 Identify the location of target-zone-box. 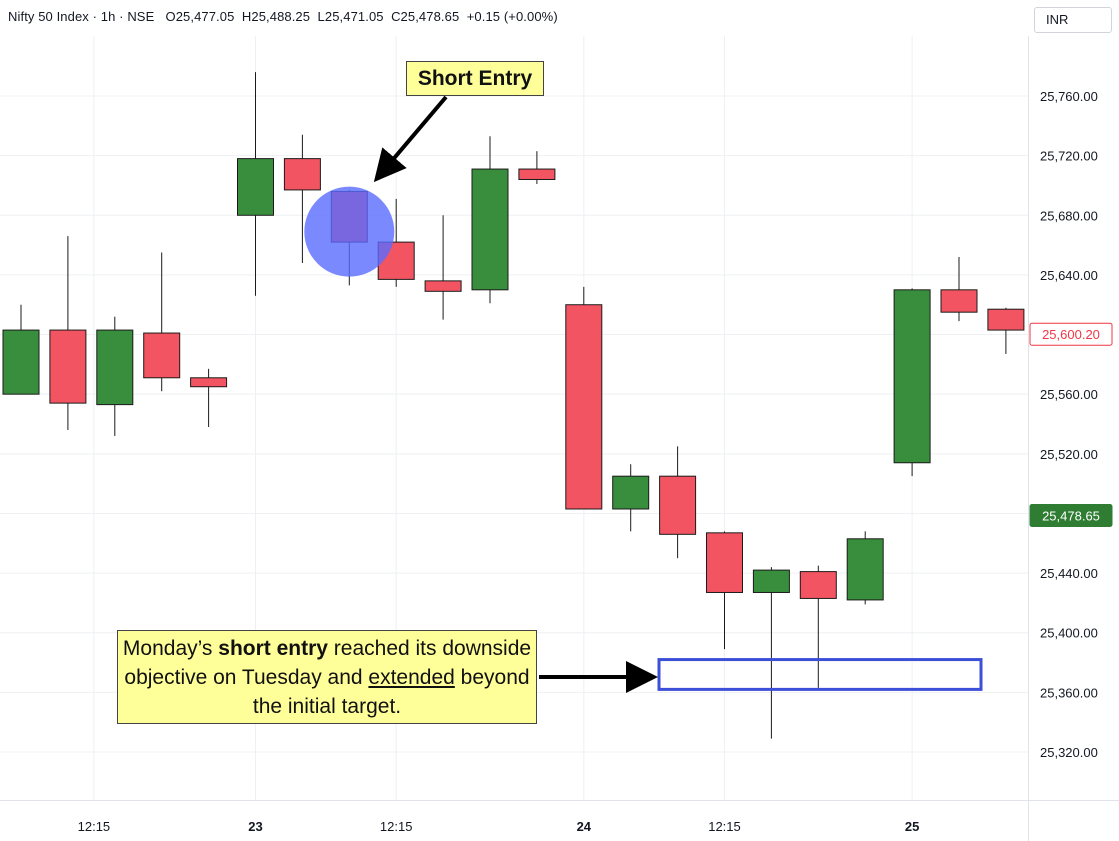
(820, 674).